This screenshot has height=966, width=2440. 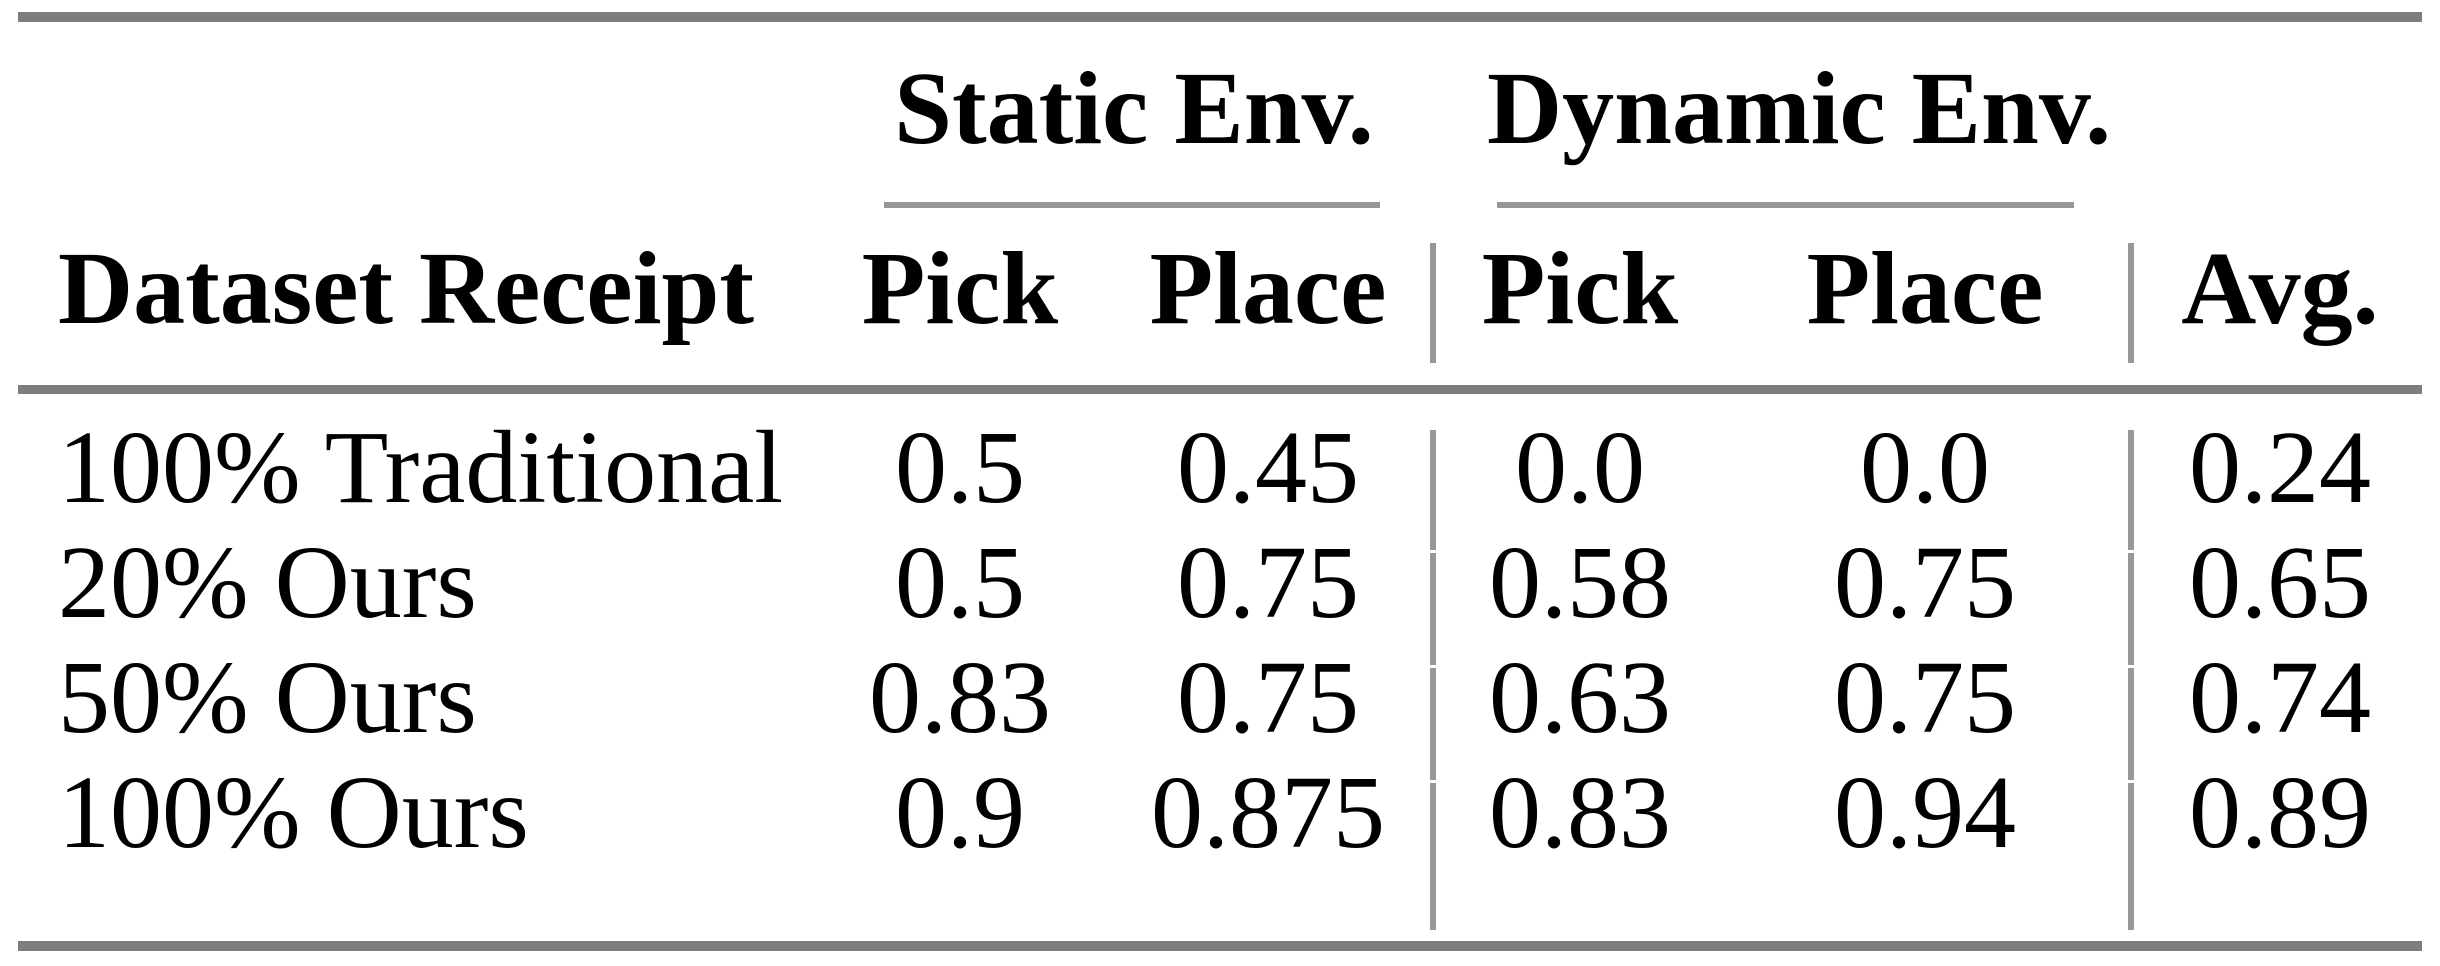 I want to click on row2-static-pick: 0.5, so click(x=960, y=582).